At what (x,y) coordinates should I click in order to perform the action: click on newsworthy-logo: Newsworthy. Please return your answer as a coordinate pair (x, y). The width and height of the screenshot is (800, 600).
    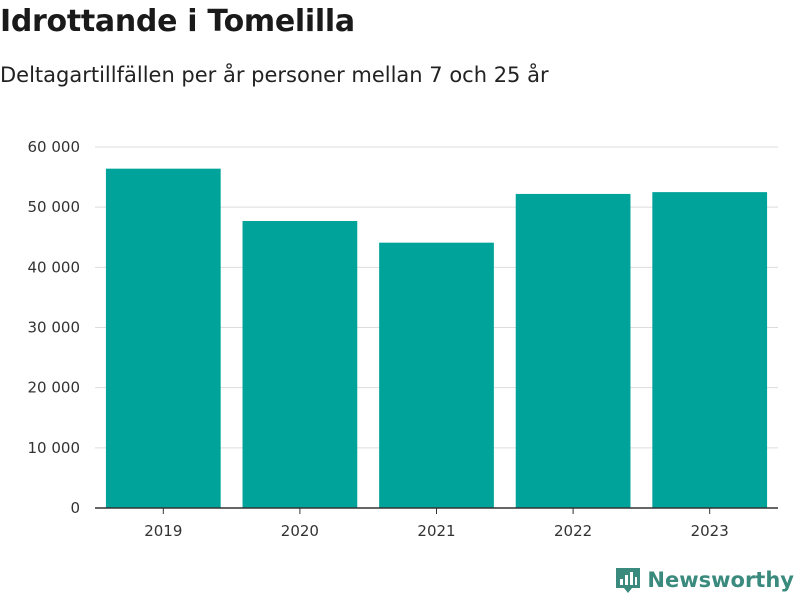
    Looking at the image, I should click on (704, 580).